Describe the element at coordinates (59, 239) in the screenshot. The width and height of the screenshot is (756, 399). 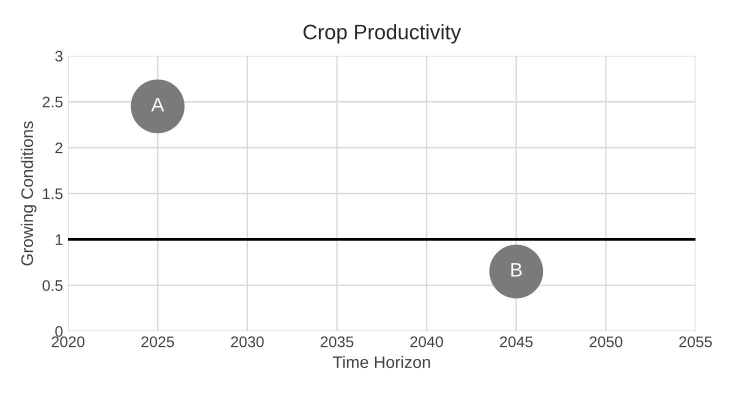
I see `y-tick-label: 1` at that location.